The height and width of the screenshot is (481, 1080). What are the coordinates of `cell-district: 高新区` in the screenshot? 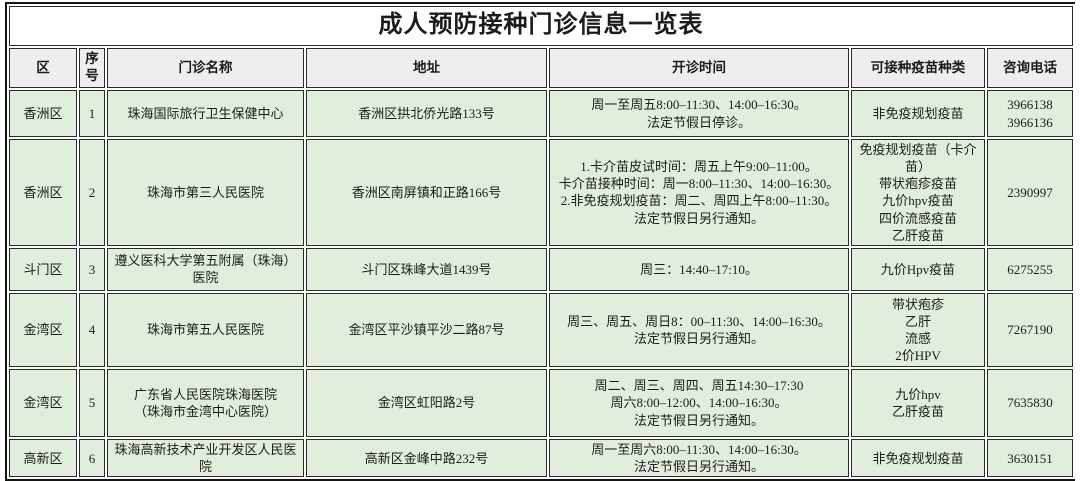 It's located at (43, 458).